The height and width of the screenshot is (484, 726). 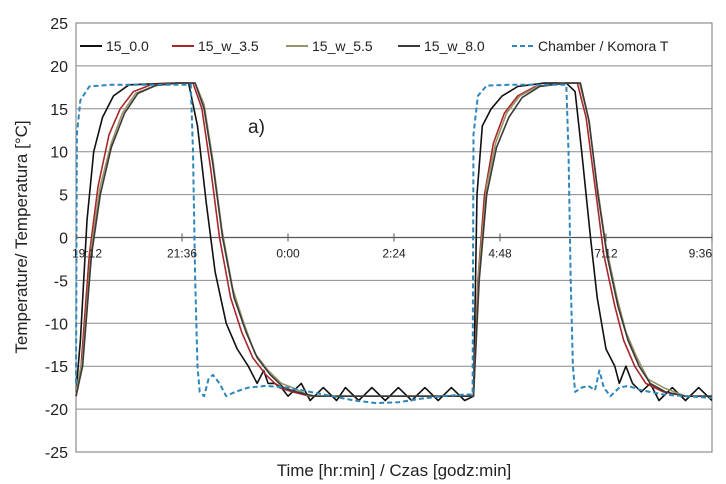 What do you see at coordinates (606, 254) in the screenshot?
I see `x-tick-label: 7:12` at bounding box center [606, 254].